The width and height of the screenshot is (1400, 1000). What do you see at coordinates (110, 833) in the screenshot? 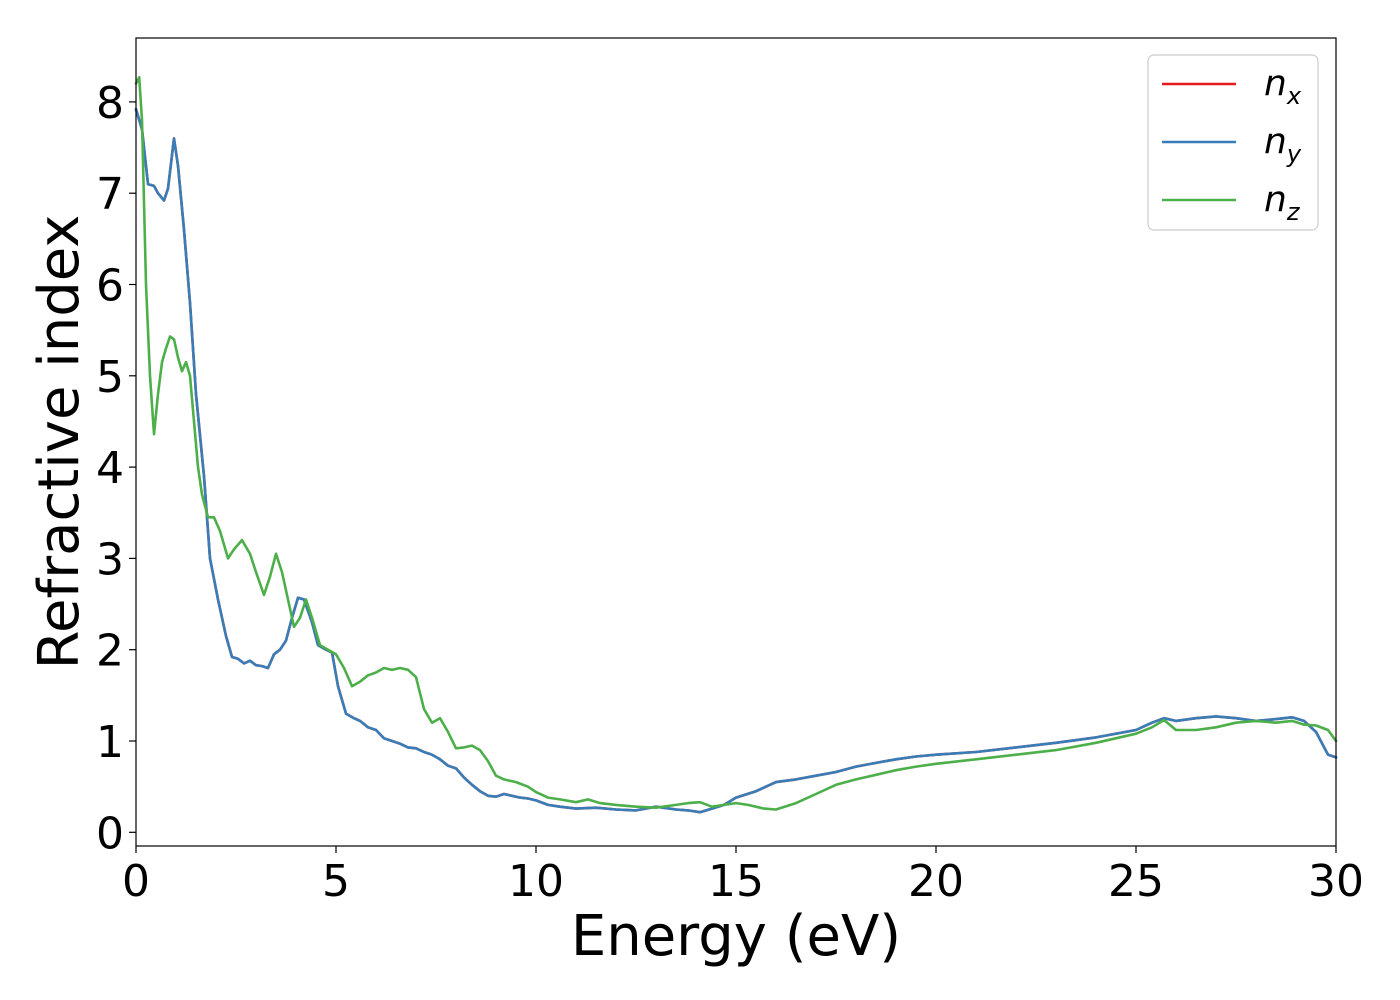
I see `y-tick-label: 0` at bounding box center [110, 833].